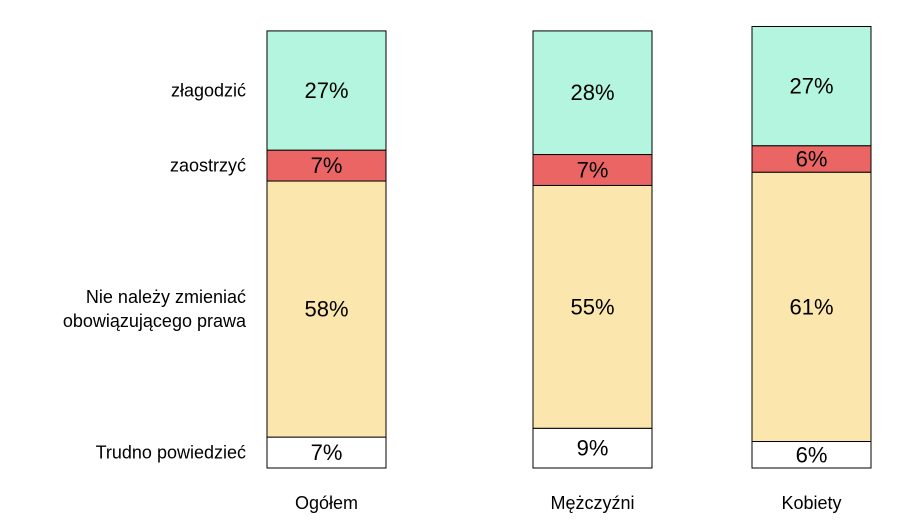 The image size is (924, 522). I want to click on data-label: 58%, so click(326, 309).